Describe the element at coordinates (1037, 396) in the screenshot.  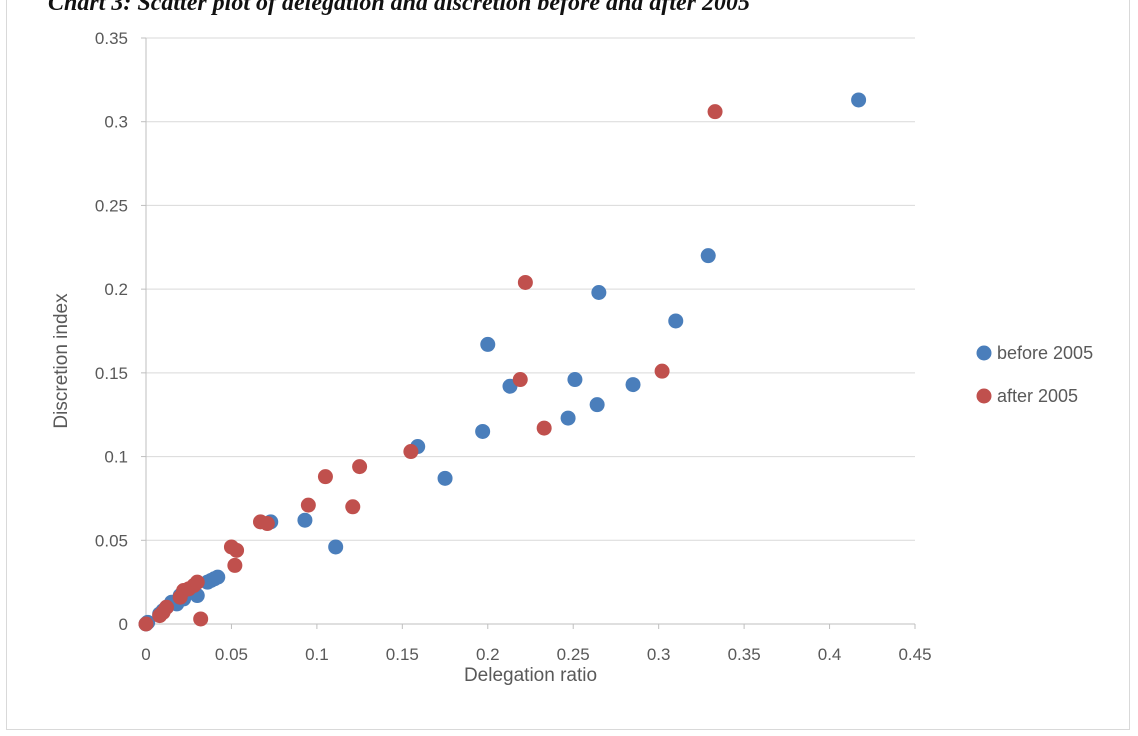
I see `legend-label: after 2005` at that location.